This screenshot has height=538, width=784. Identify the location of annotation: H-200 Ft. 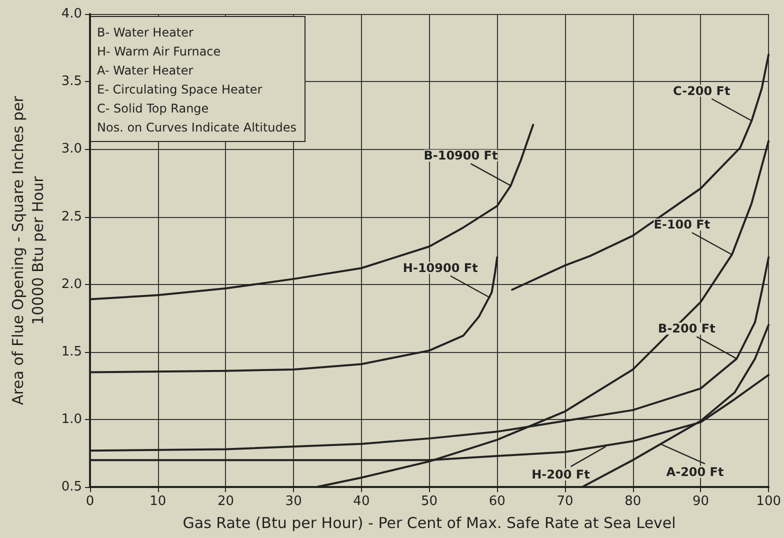
(561, 475).